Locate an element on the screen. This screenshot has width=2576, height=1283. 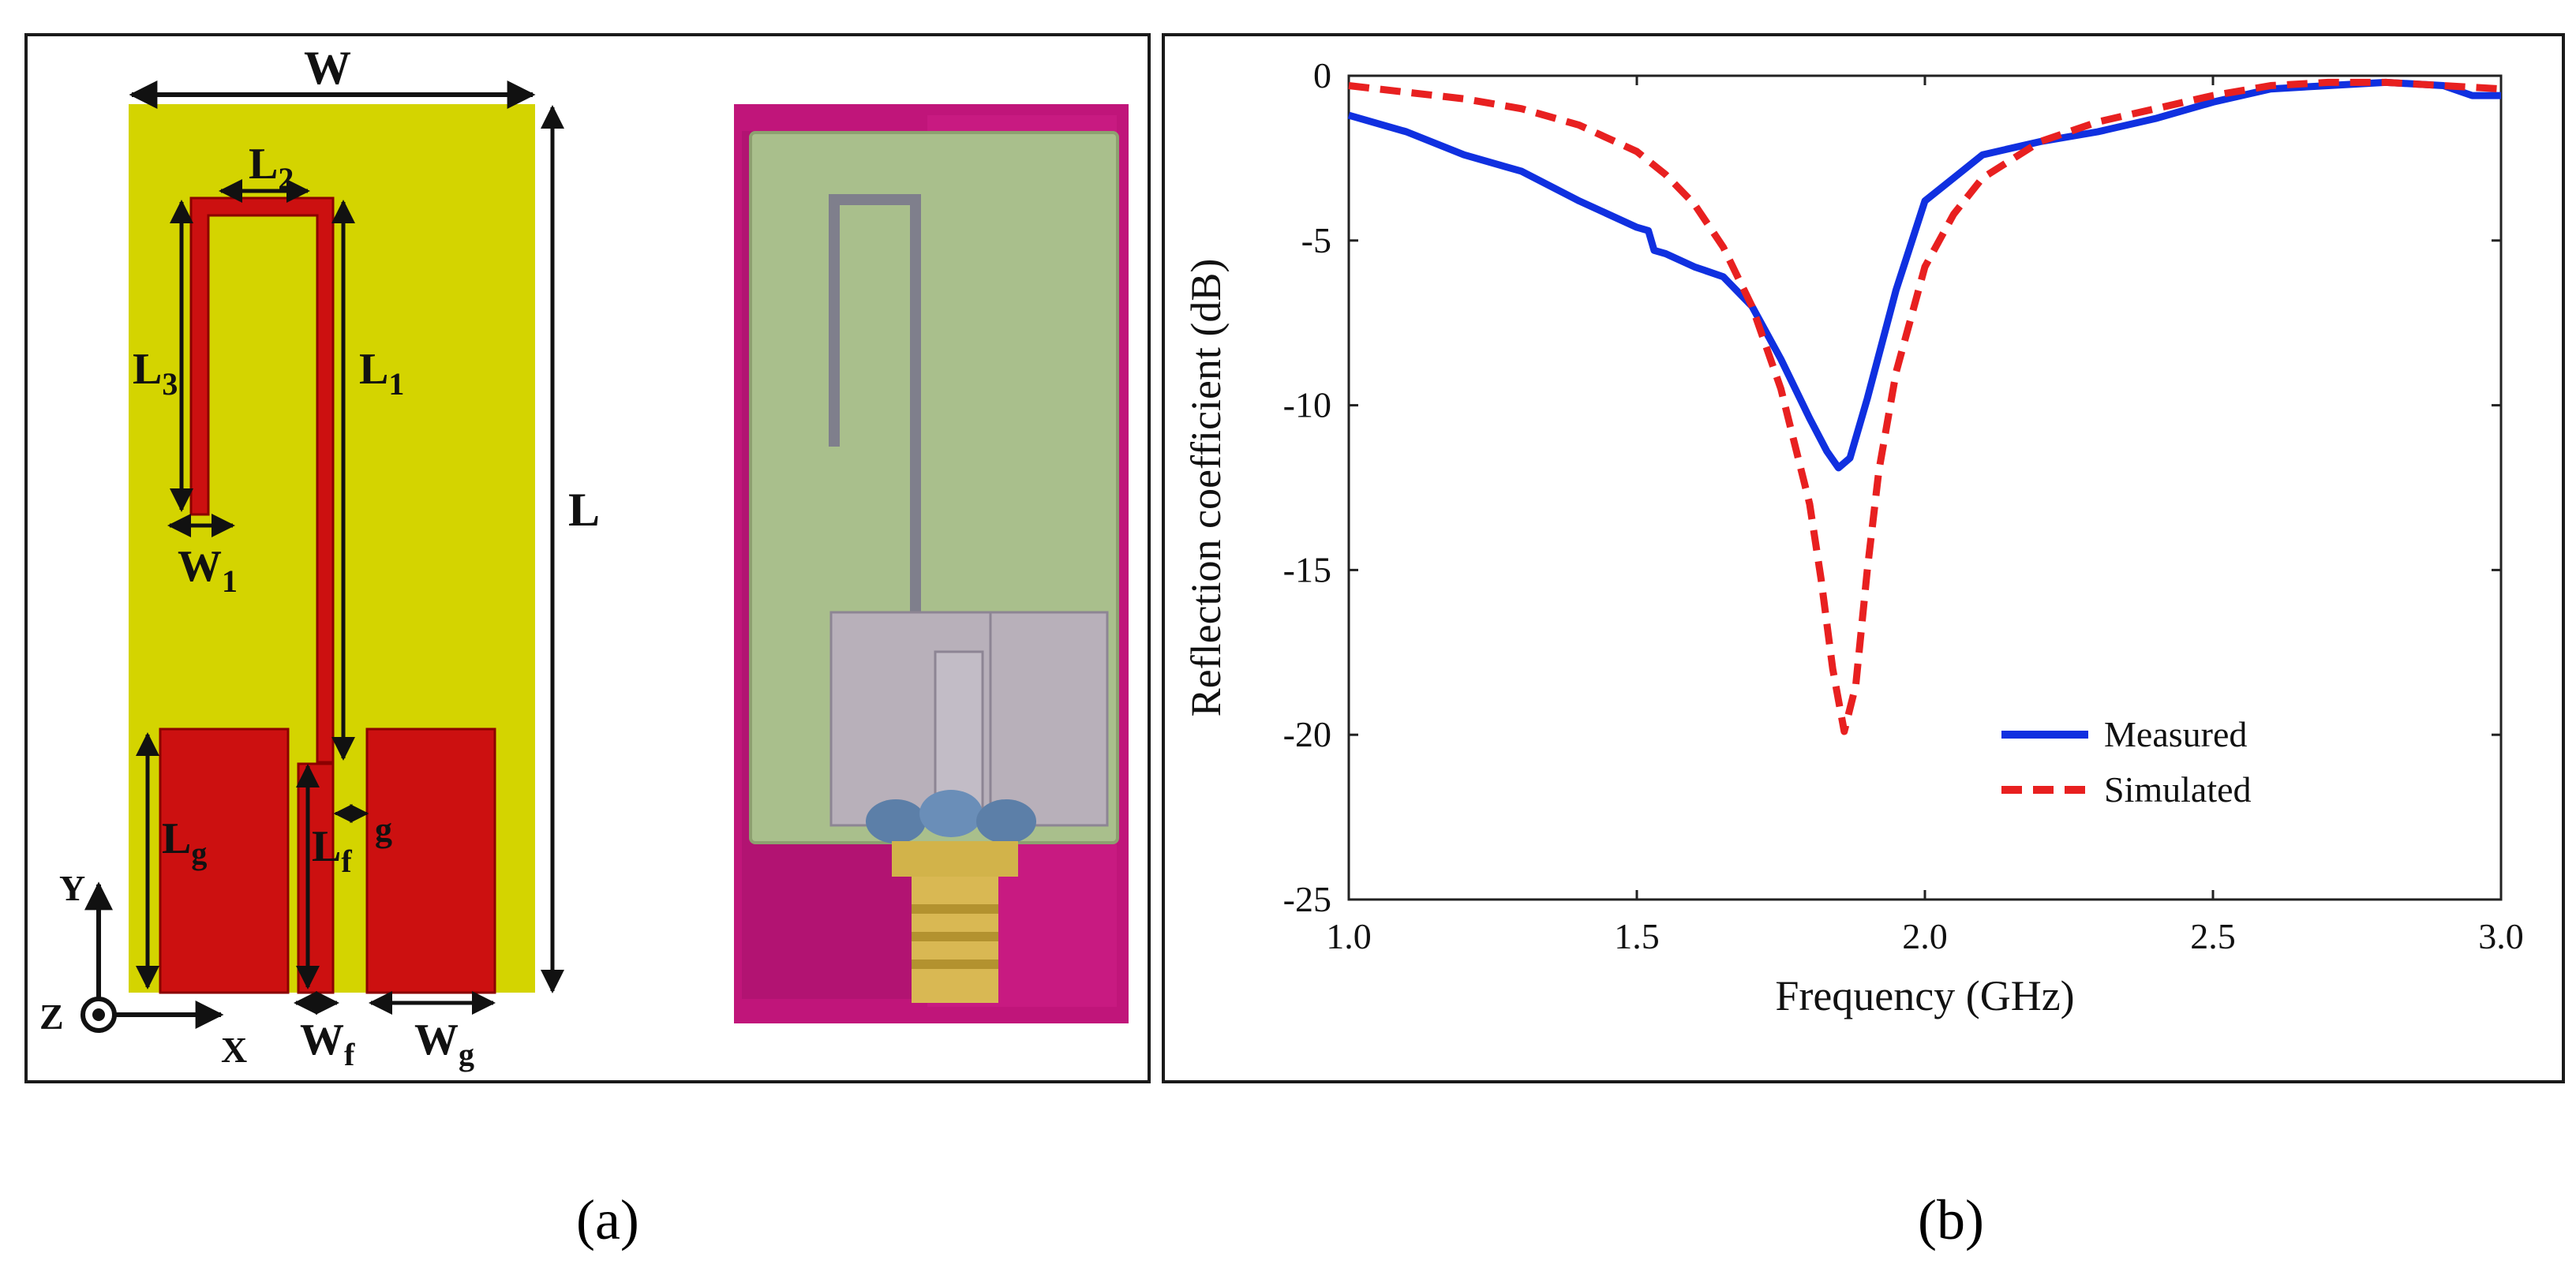
coordinate-axes is located at coordinates (152, 957).